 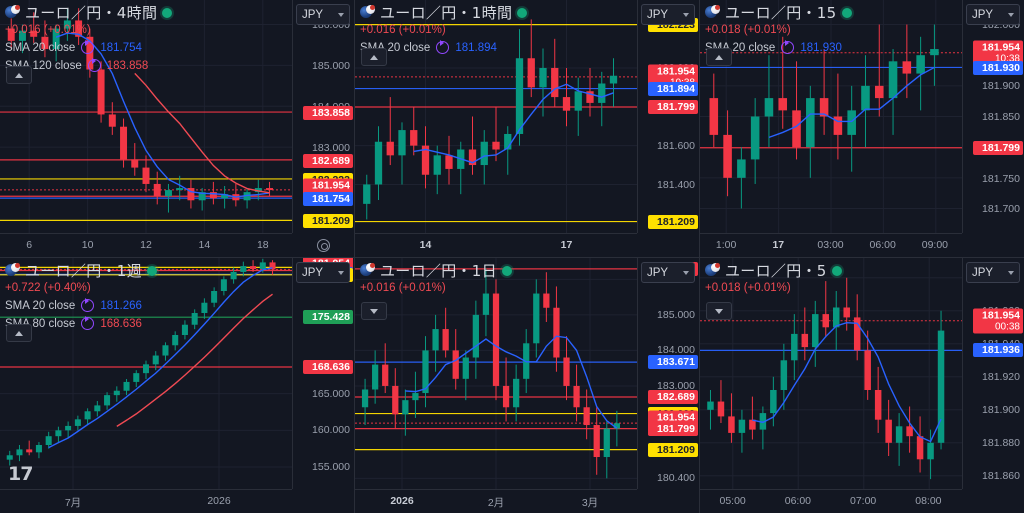 What do you see at coordinates (676, 185) in the screenshot?
I see `price-tick: 181.400` at bounding box center [676, 185].